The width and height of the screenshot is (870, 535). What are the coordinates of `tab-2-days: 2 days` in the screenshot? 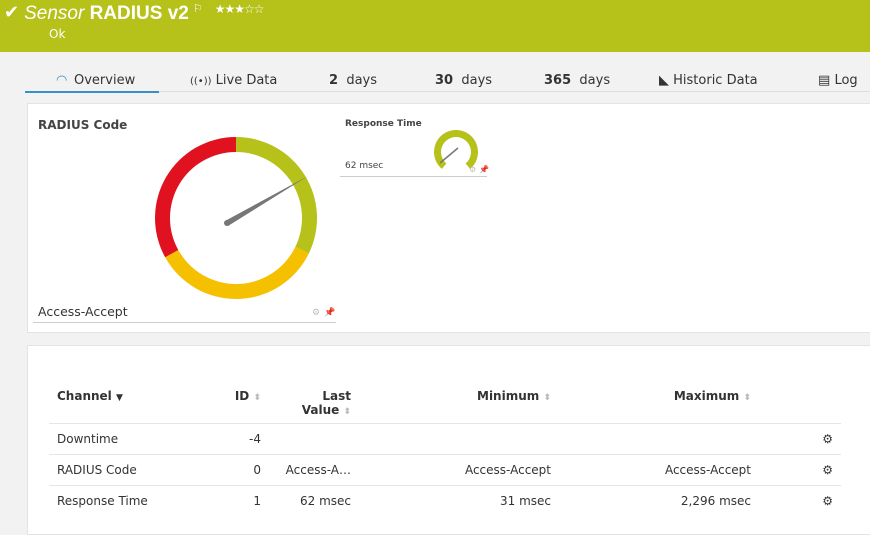 It's located at (353, 80).